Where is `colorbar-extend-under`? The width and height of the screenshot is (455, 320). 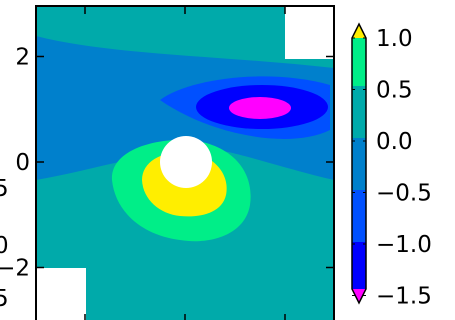 colorbar-extend-under is located at coordinates (359, 296).